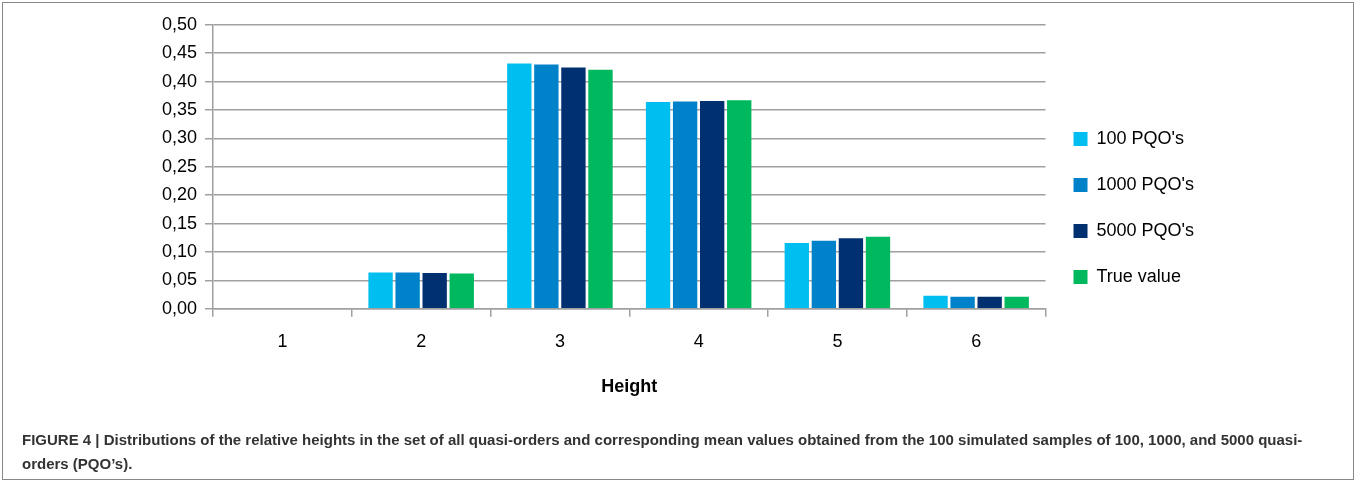 This screenshot has width=1360, height=484. Describe the element at coordinates (282, 340) in the screenshot. I see `x-tick-label: 1` at that location.